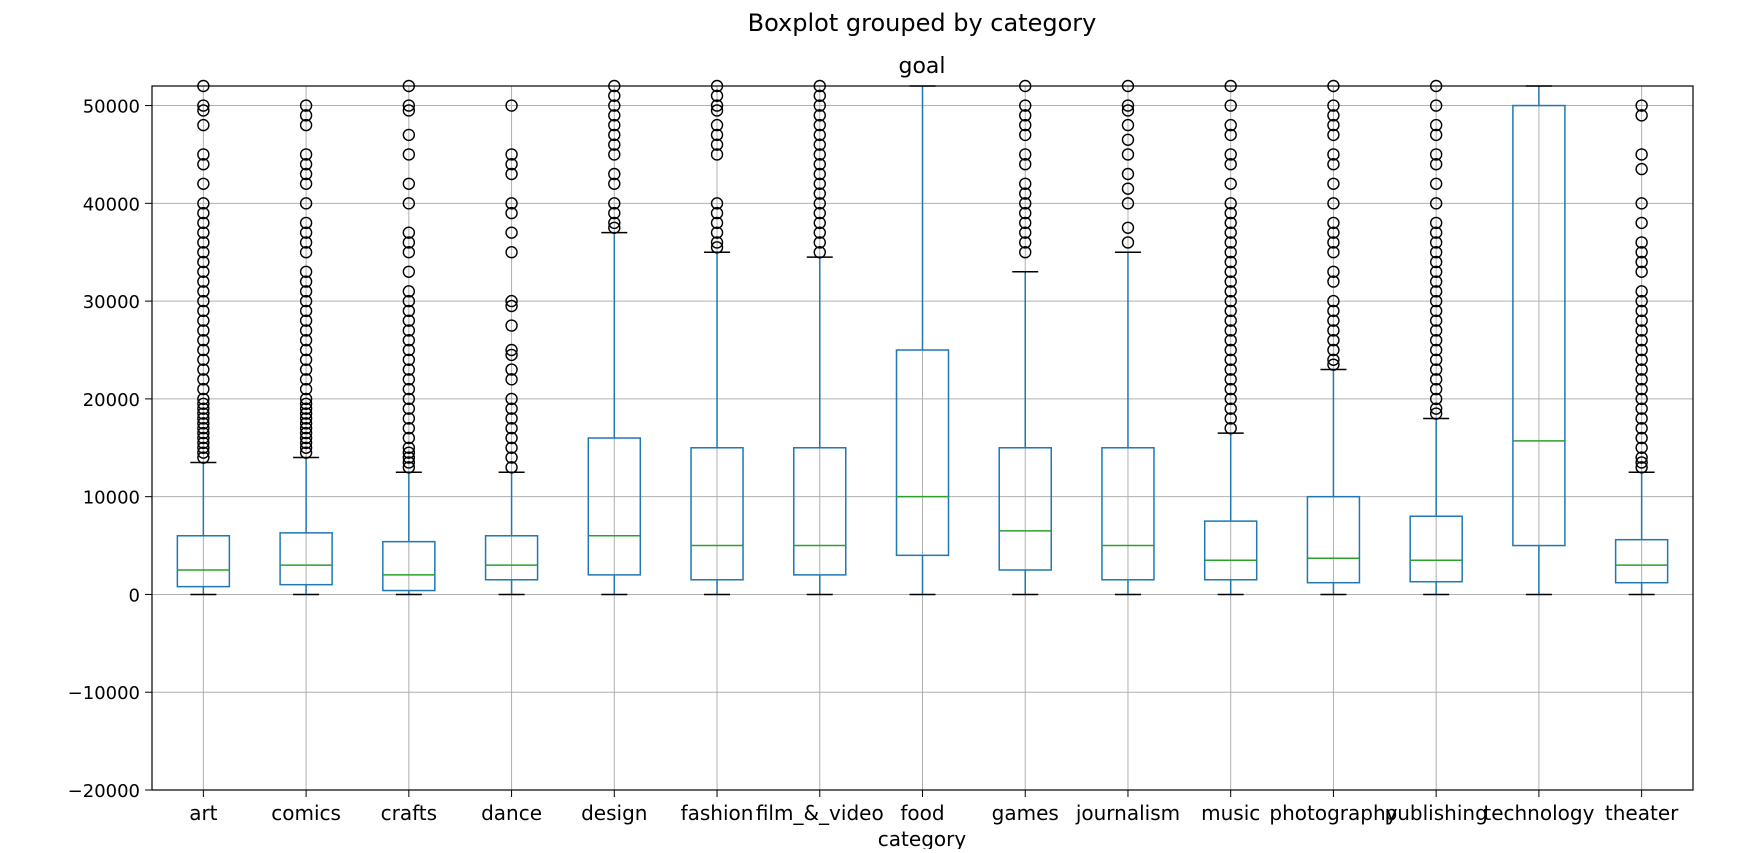 The height and width of the screenshot is (853, 1737). What do you see at coordinates (1333, 539) in the screenshot?
I see `box-photography` at bounding box center [1333, 539].